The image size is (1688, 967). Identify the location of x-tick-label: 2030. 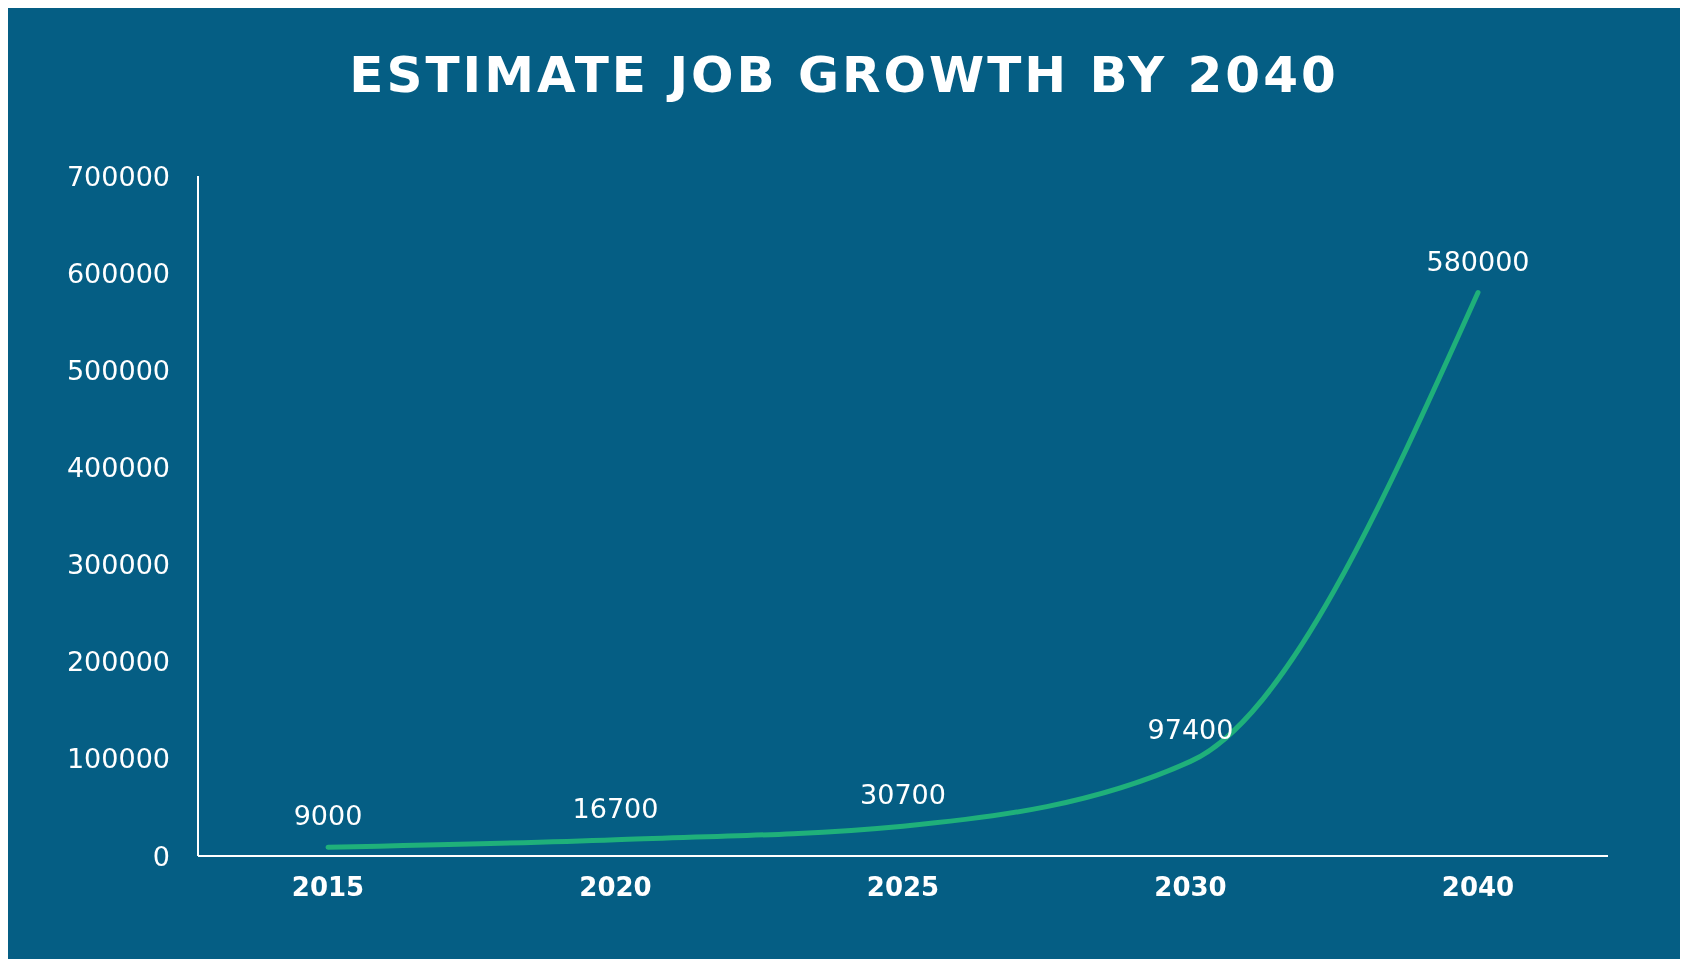
(1190, 887).